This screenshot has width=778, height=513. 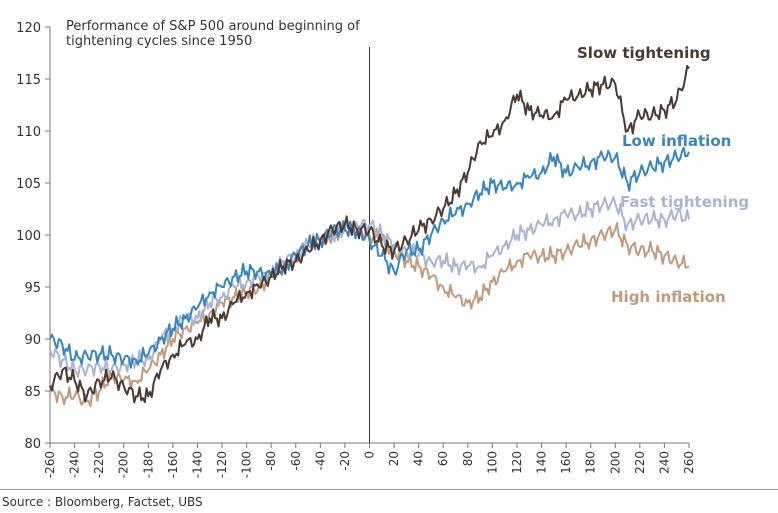 What do you see at coordinates (615, 462) in the screenshot?
I see `x-tick-label: 200` at bounding box center [615, 462].